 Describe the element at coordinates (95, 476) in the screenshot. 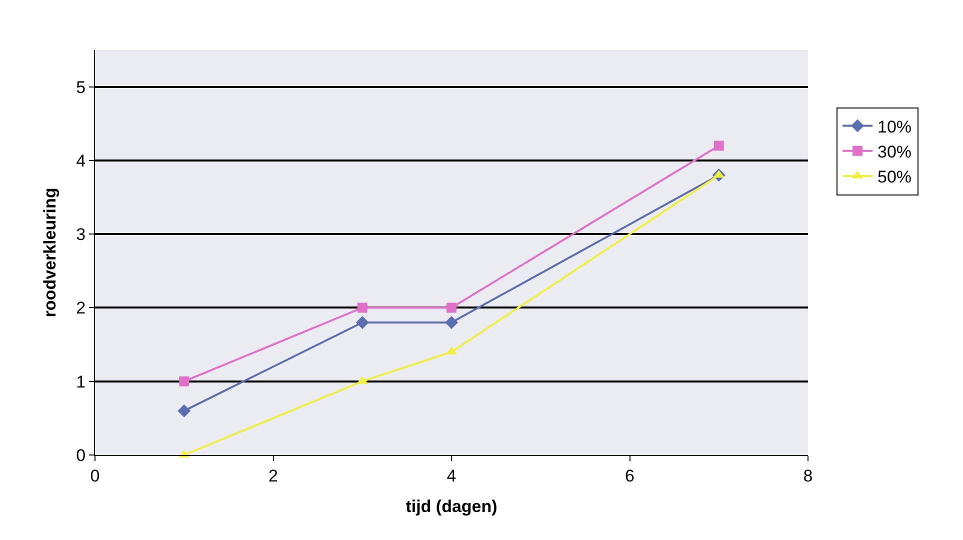

I see `x-tick-label: 0` at that location.